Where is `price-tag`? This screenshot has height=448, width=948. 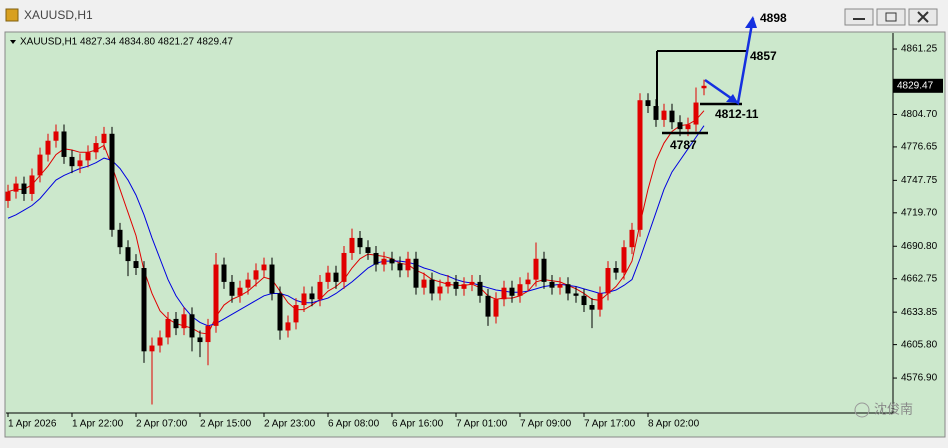 price-tag is located at coordinates (918, 85).